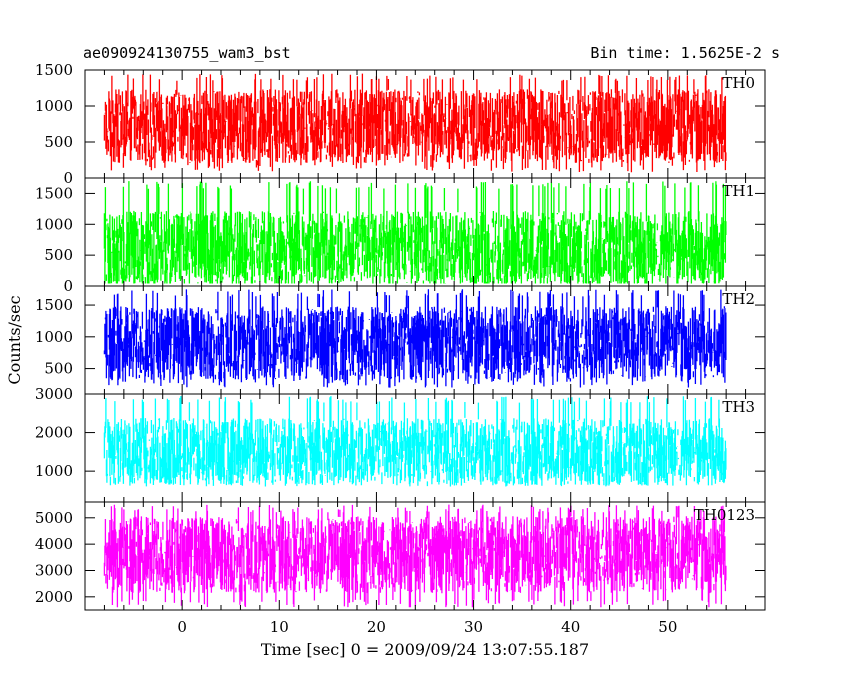 The width and height of the screenshot is (850, 680). What do you see at coordinates (182, 627) in the screenshot?
I see `x-tick-label: 0` at bounding box center [182, 627].